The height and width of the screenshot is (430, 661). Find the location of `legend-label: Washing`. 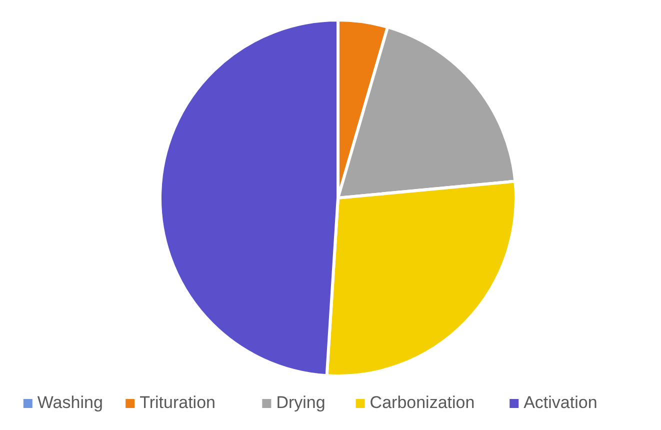

legend-label: Washing is located at coordinates (70, 402).